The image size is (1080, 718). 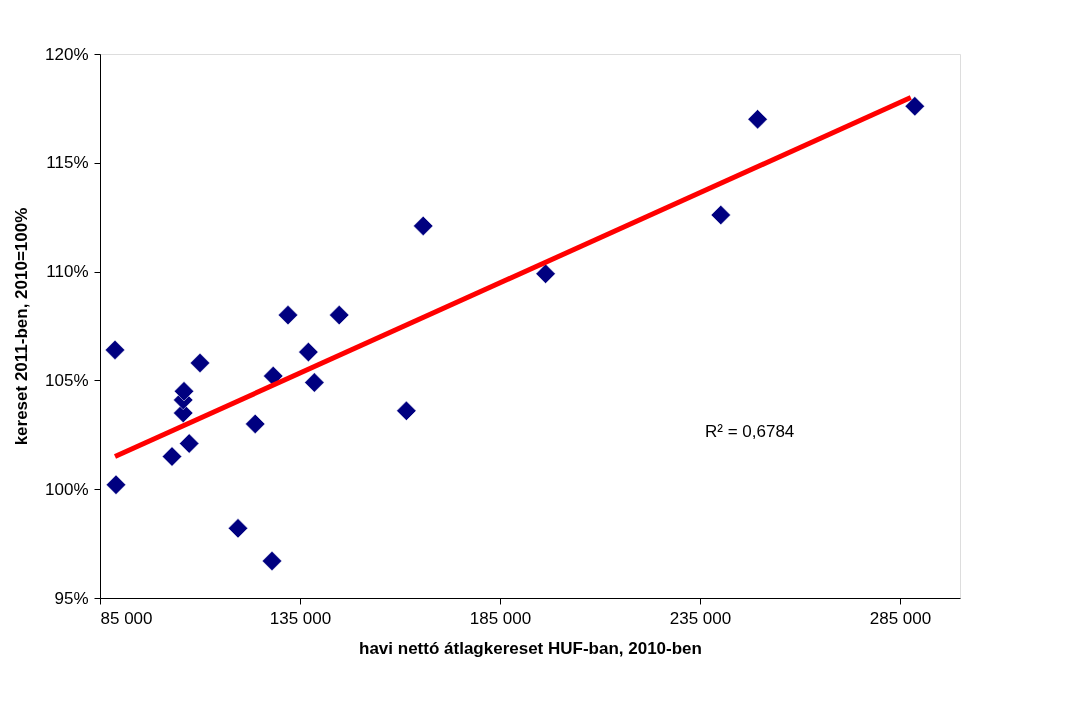 I want to click on x-tick-label: 185 000, so click(x=500, y=618).